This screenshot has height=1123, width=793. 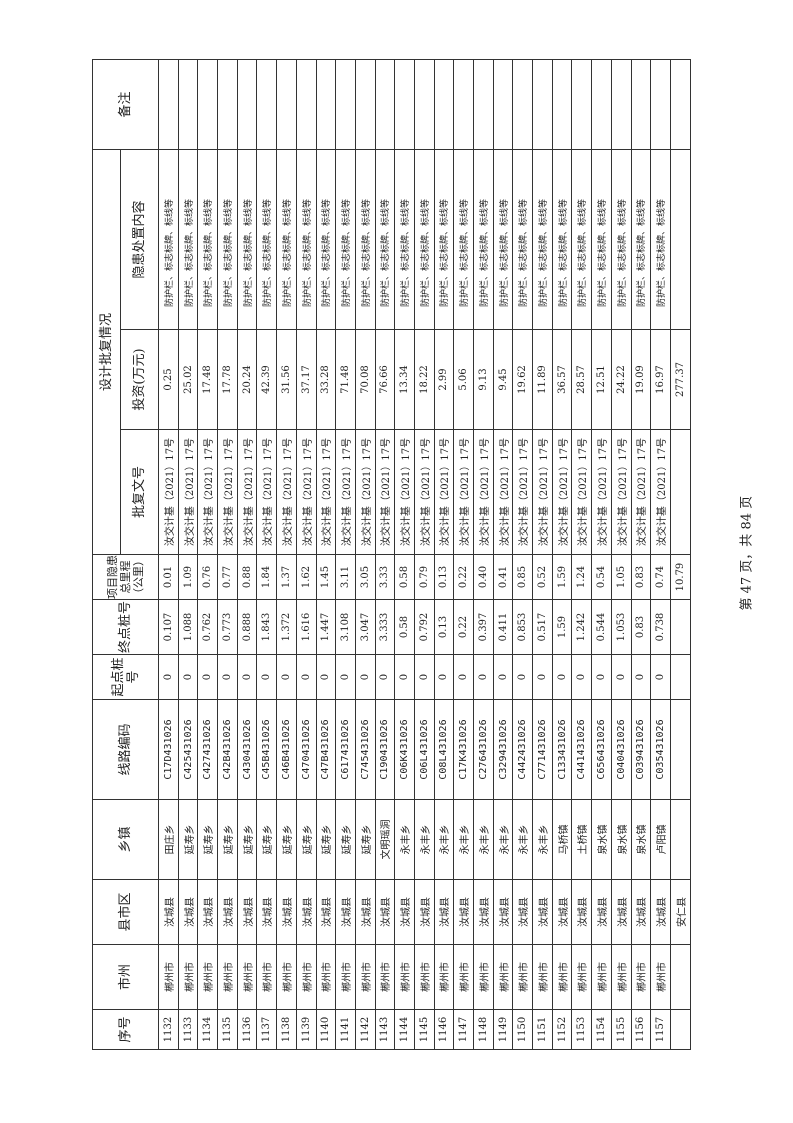 What do you see at coordinates (542, 1029) in the screenshot?
I see `cell-seq: 1151` at bounding box center [542, 1029].